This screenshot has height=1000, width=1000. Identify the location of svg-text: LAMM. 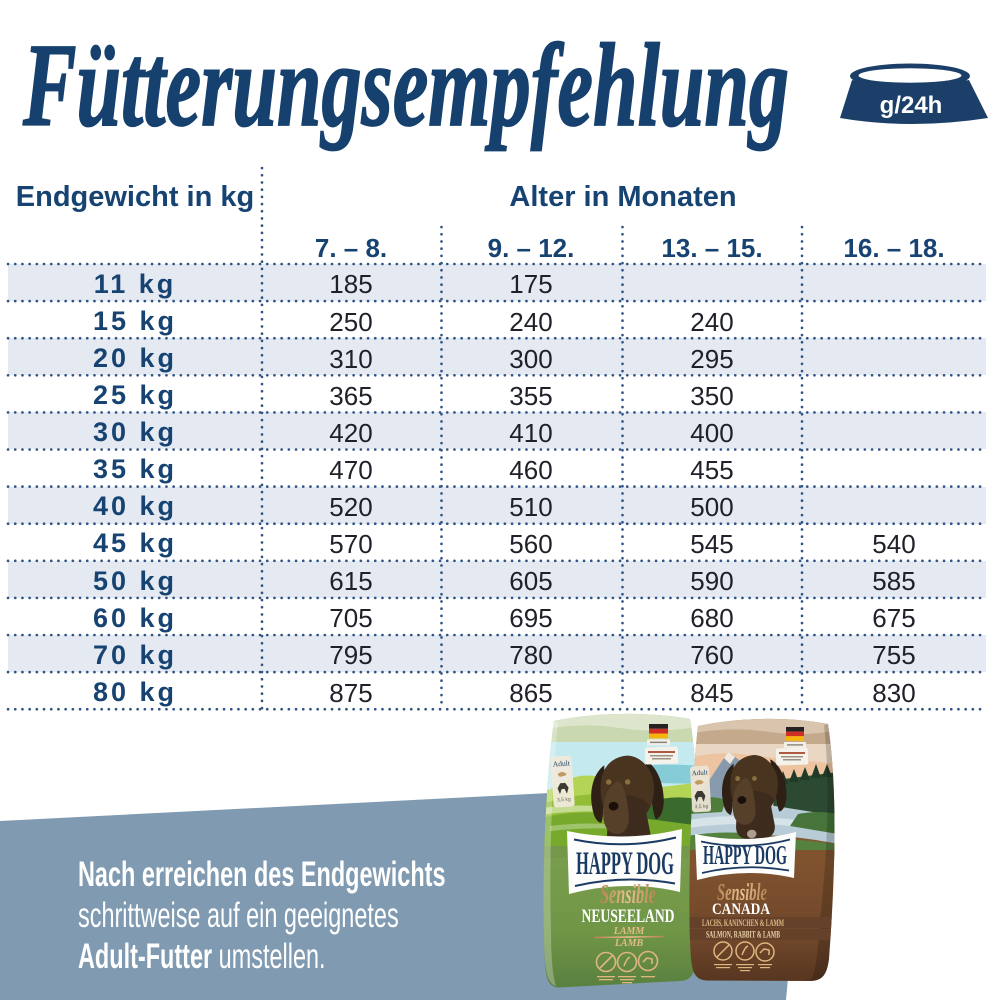
(629, 931).